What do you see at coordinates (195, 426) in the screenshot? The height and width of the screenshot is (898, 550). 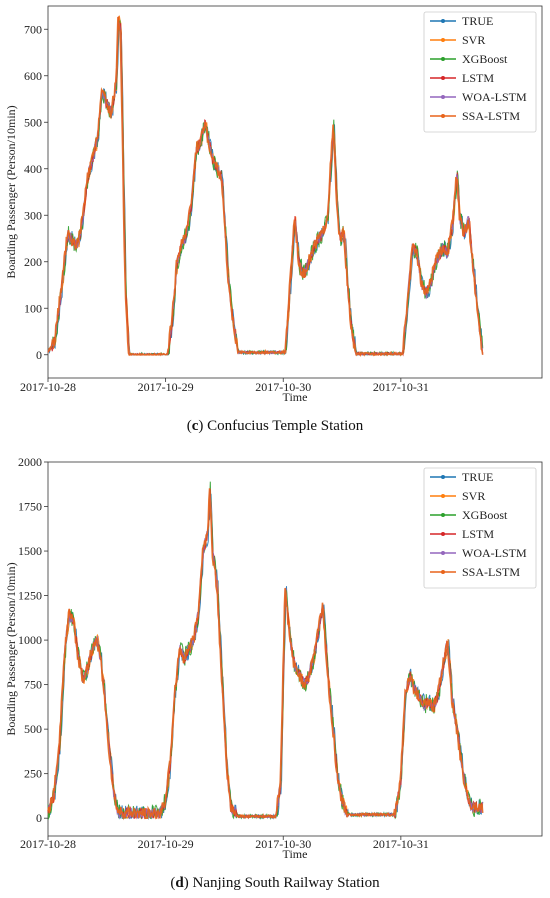 I see `caption-letter: c` at bounding box center [195, 426].